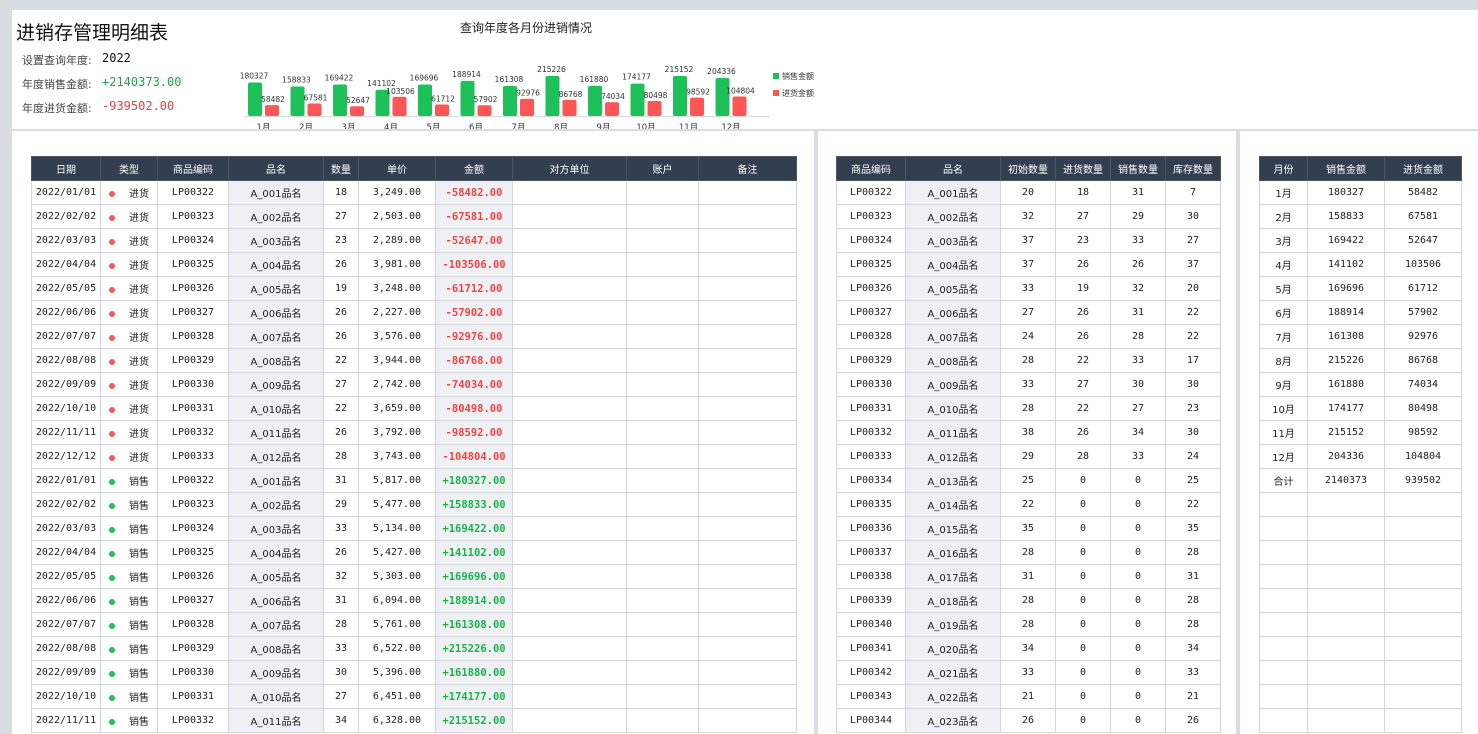 Image resolution: width=1478 pixels, height=734 pixels. I want to click on table-row: LP00322 A_001品名 20 18 31 7, so click(1028, 192).